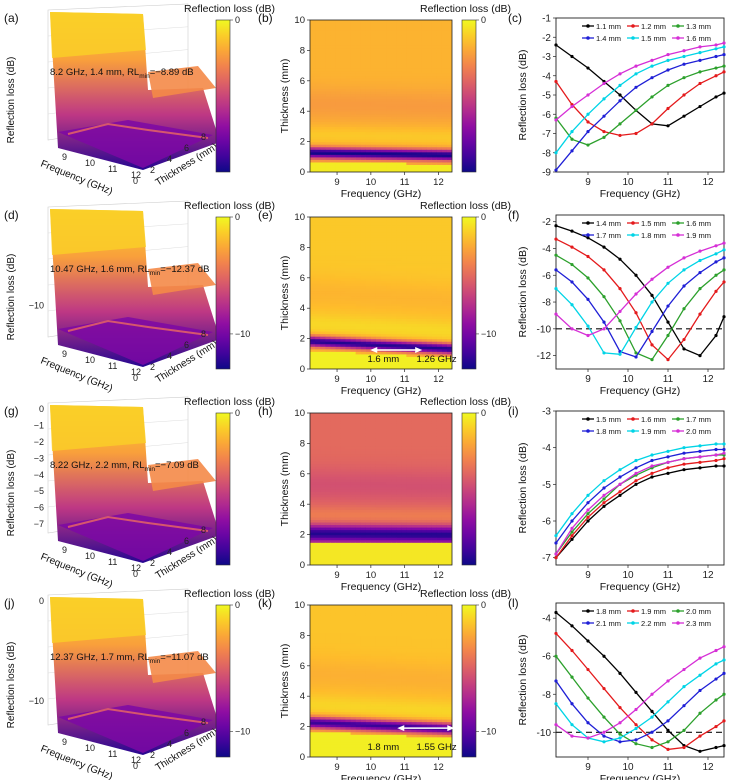 The width and height of the screenshot is (754, 780). What do you see at coordinates (64, 550) in the screenshot?
I see `freq-tick-label: 9` at bounding box center [64, 550].